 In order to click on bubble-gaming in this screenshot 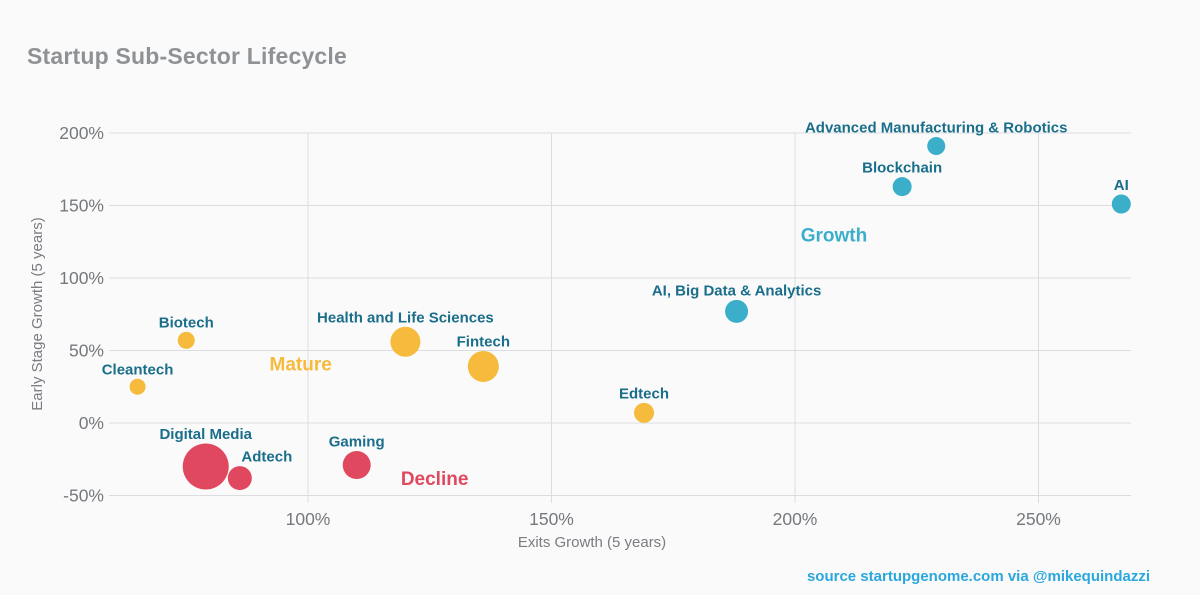, I will do `click(356, 465)`.